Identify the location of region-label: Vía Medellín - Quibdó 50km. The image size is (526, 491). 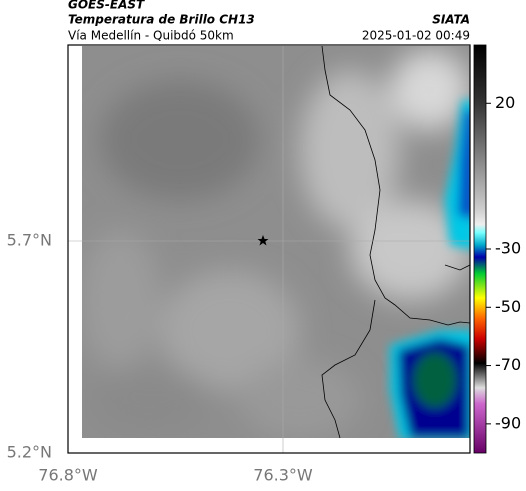
(151, 36).